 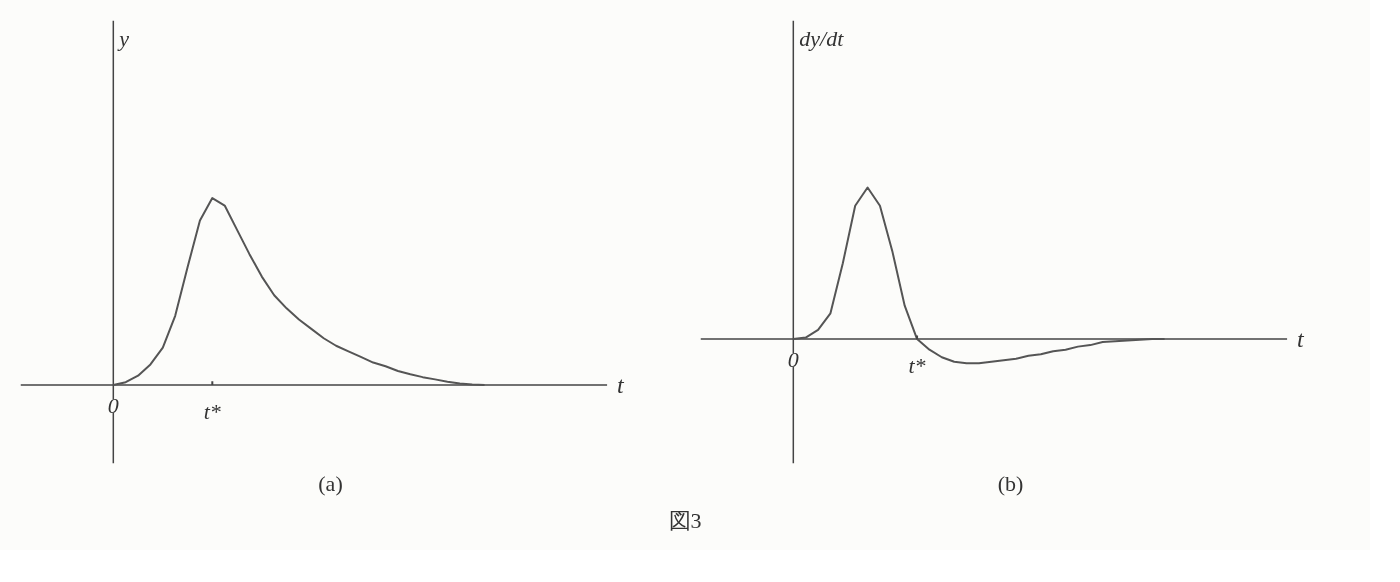 I want to click on text: (b), so click(x=1010, y=483).